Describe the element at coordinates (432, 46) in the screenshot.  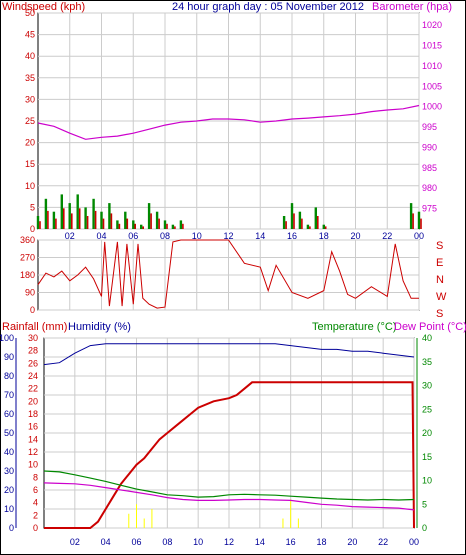
I see `barometer-tick-label: 1015` at that location.